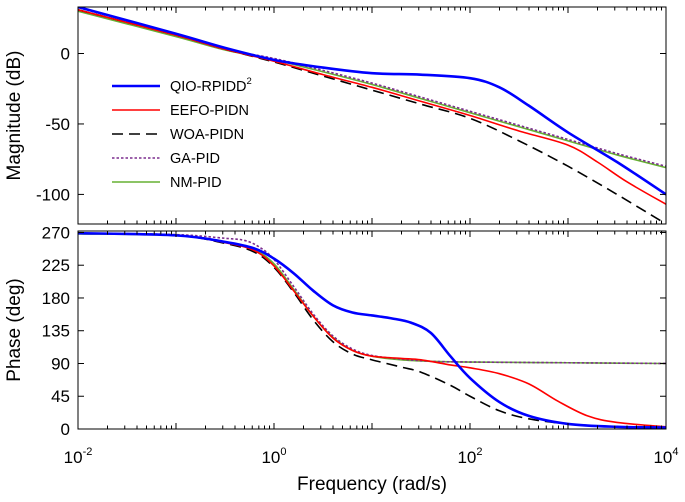 The height and width of the screenshot is (502, 685). I want to click on legend-label-nm: NM-PID, so click(196, 183).